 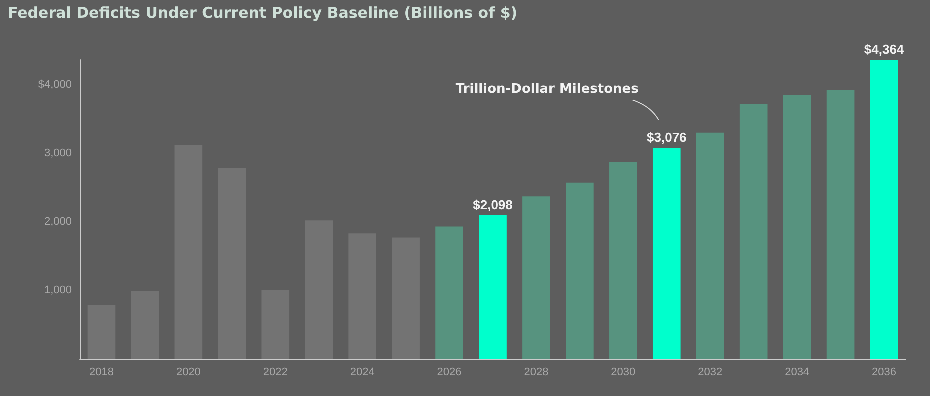 I want to click on x-tick-label: 2020, so click(x=188, y=372).